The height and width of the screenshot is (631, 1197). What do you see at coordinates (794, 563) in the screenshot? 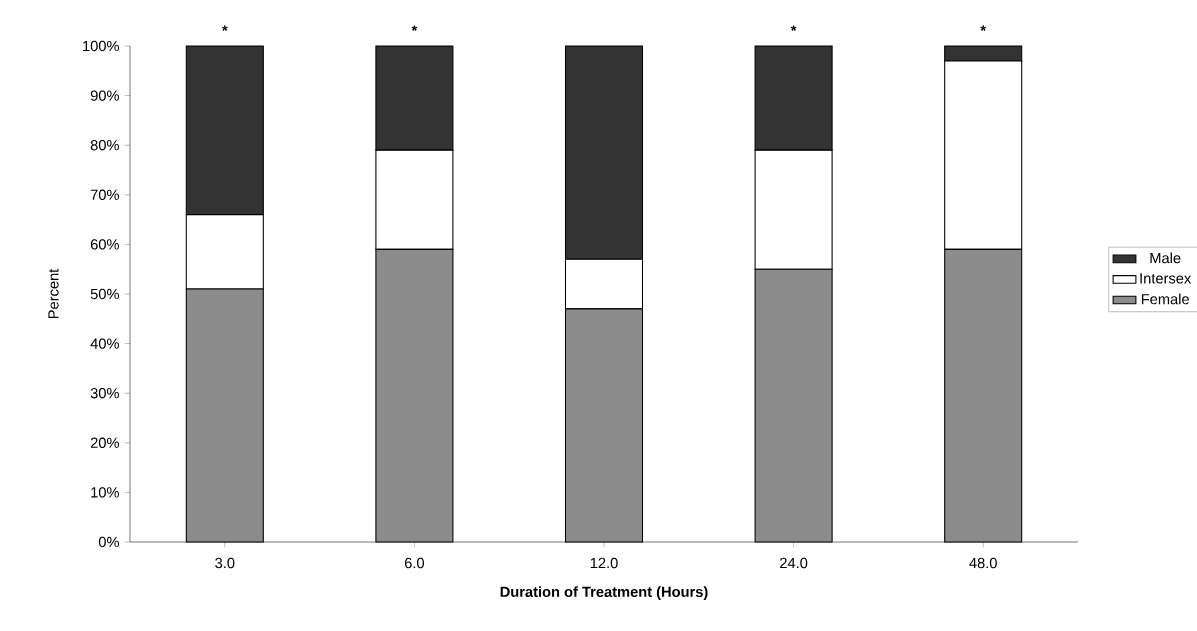
I see `x-tick-label: 24.0` at bounding box center [794, 563].